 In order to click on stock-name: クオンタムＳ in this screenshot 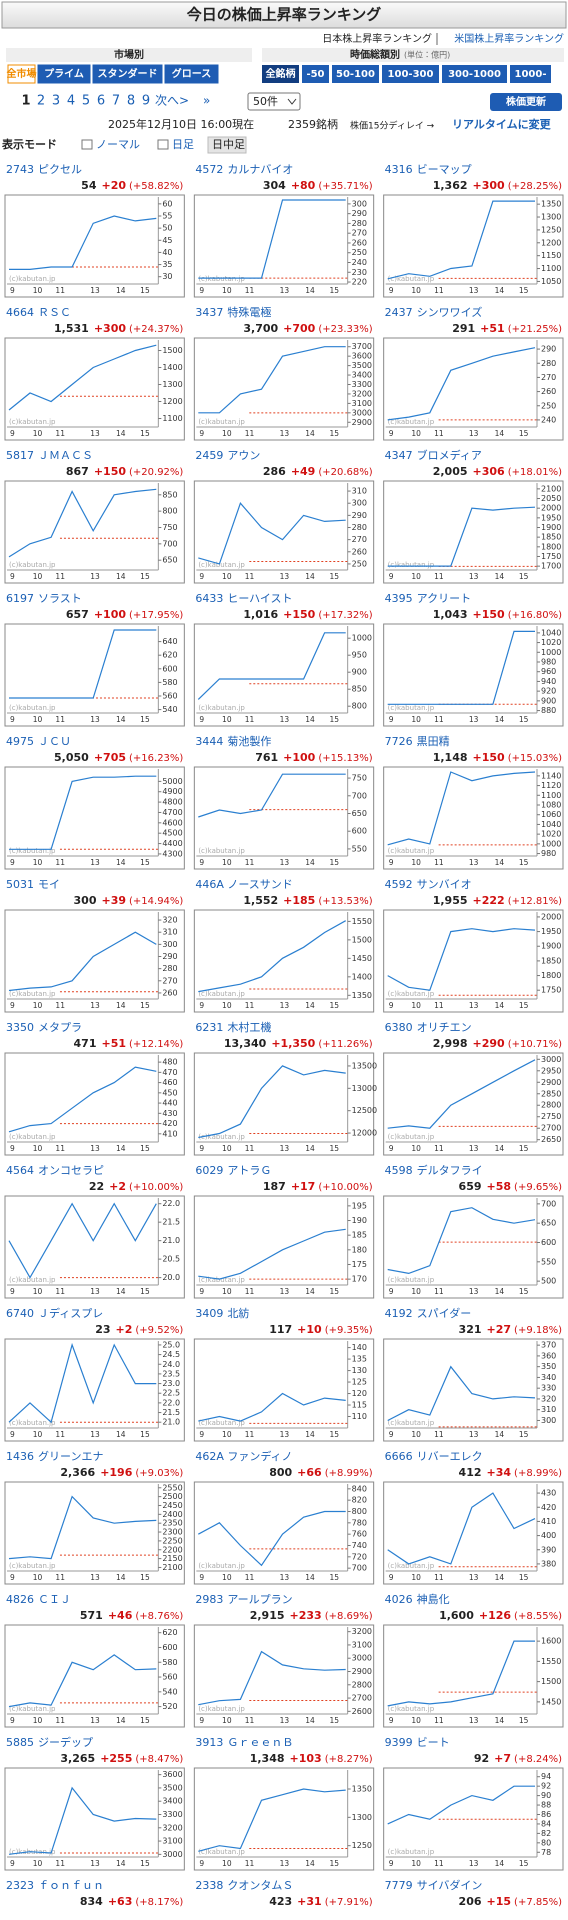, I will do `click(260, 1885)`.